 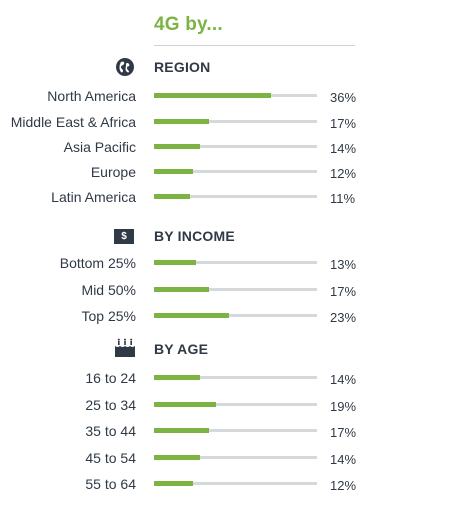 What do you see at coordinates (125, 67) in the screenshot?
I see `globe-icon` at bounding box center [125, 67].